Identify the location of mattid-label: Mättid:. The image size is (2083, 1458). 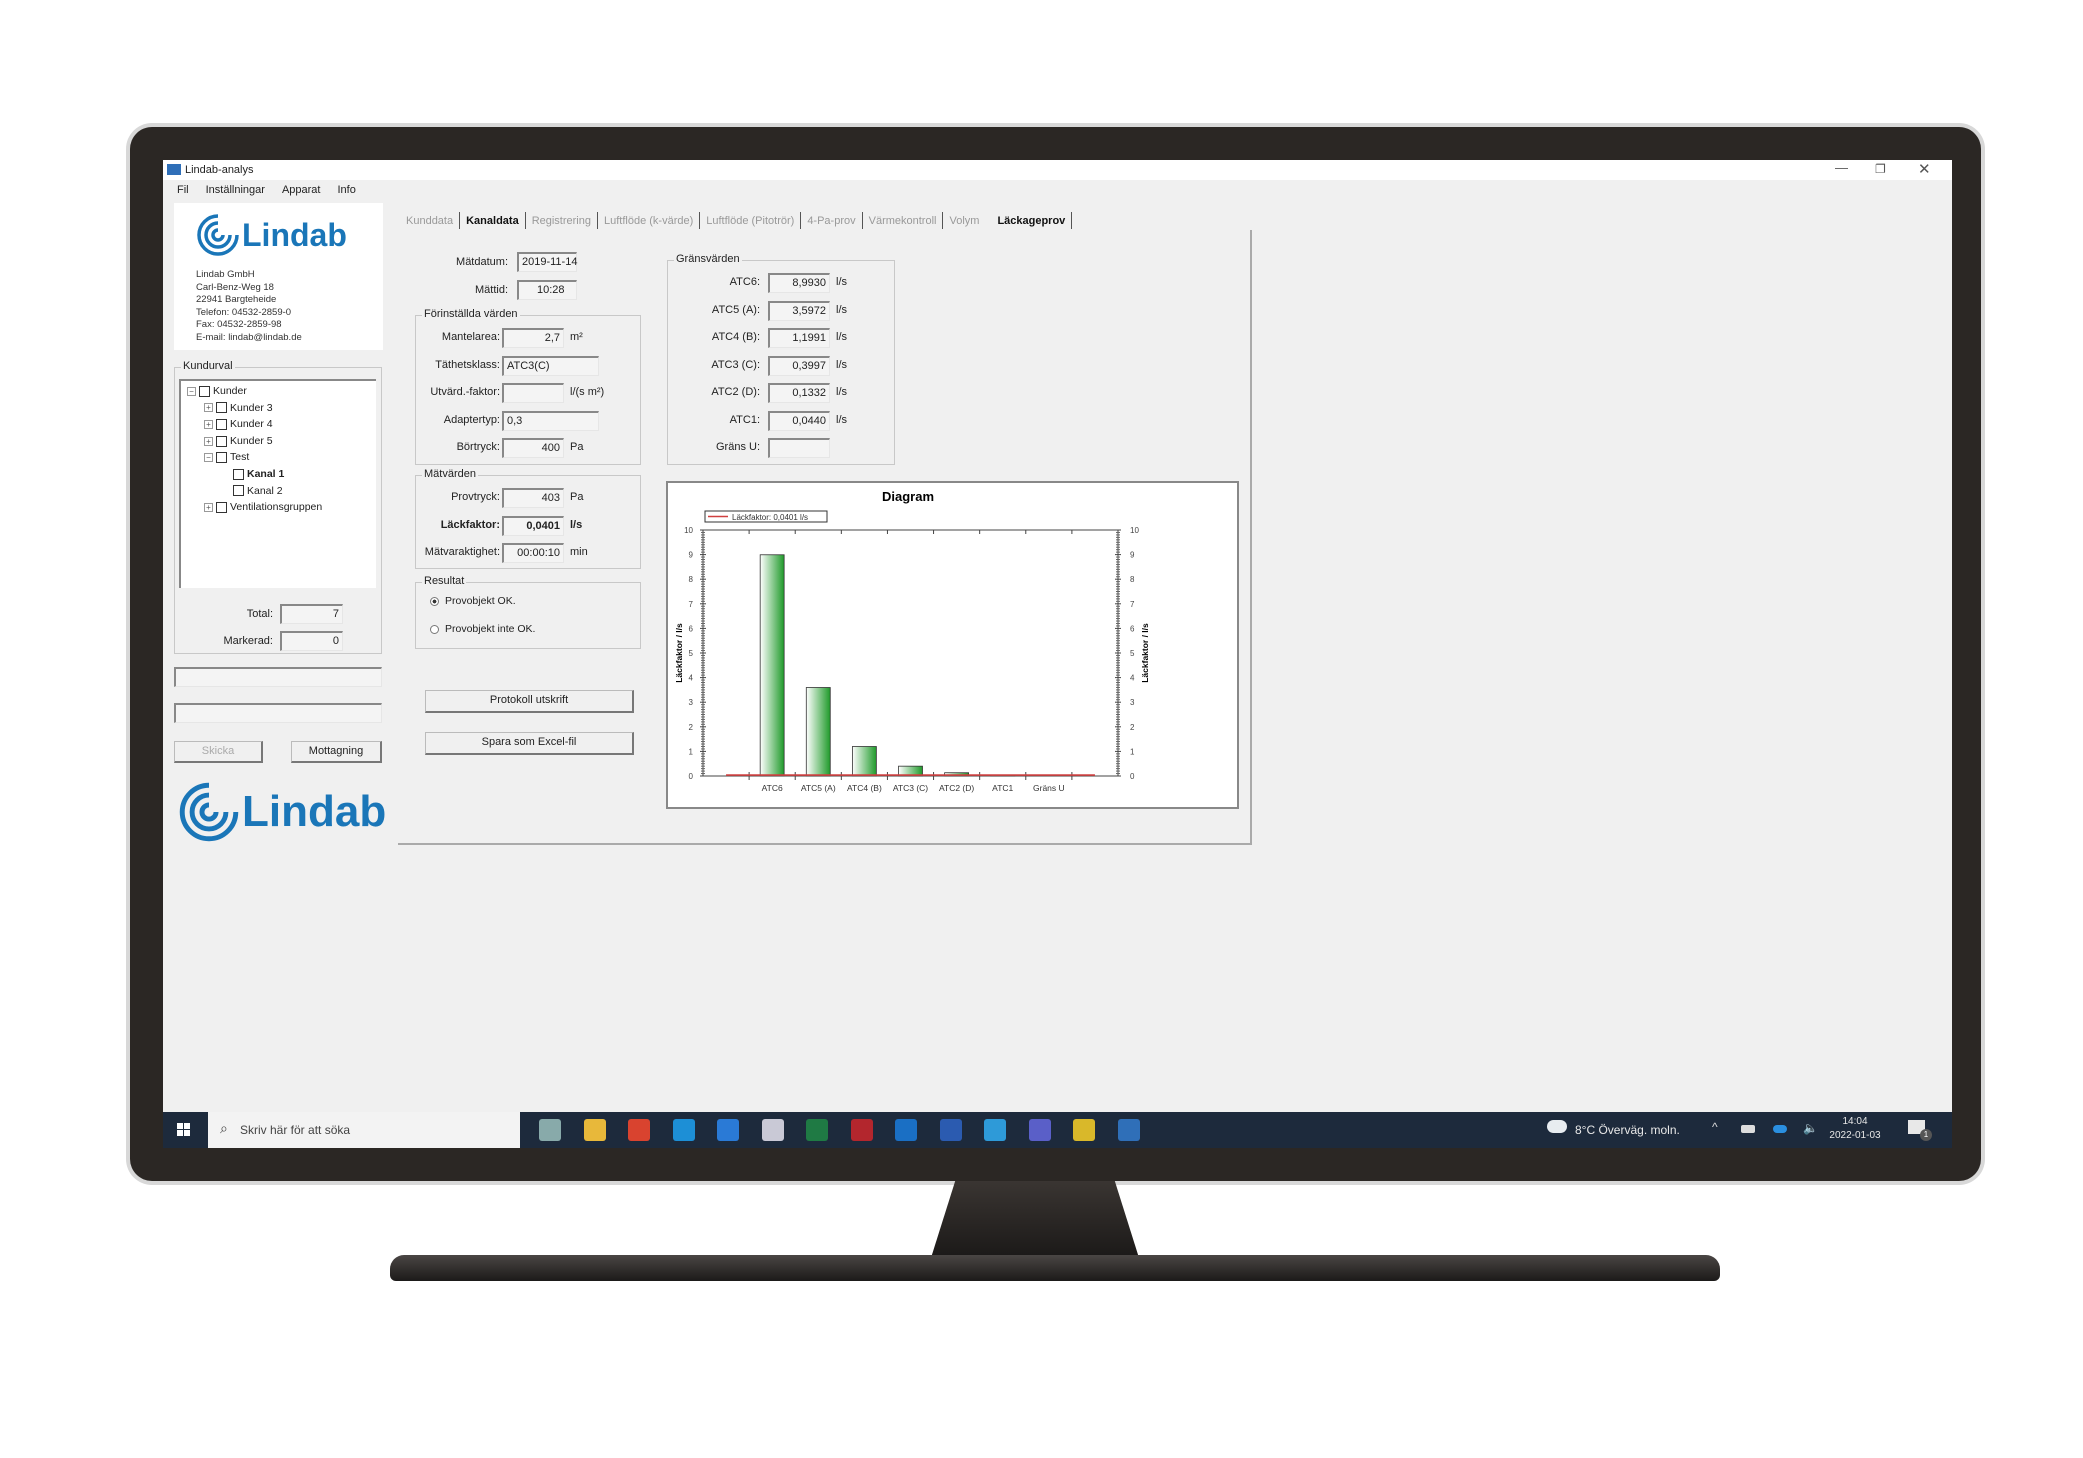
(491, 290).